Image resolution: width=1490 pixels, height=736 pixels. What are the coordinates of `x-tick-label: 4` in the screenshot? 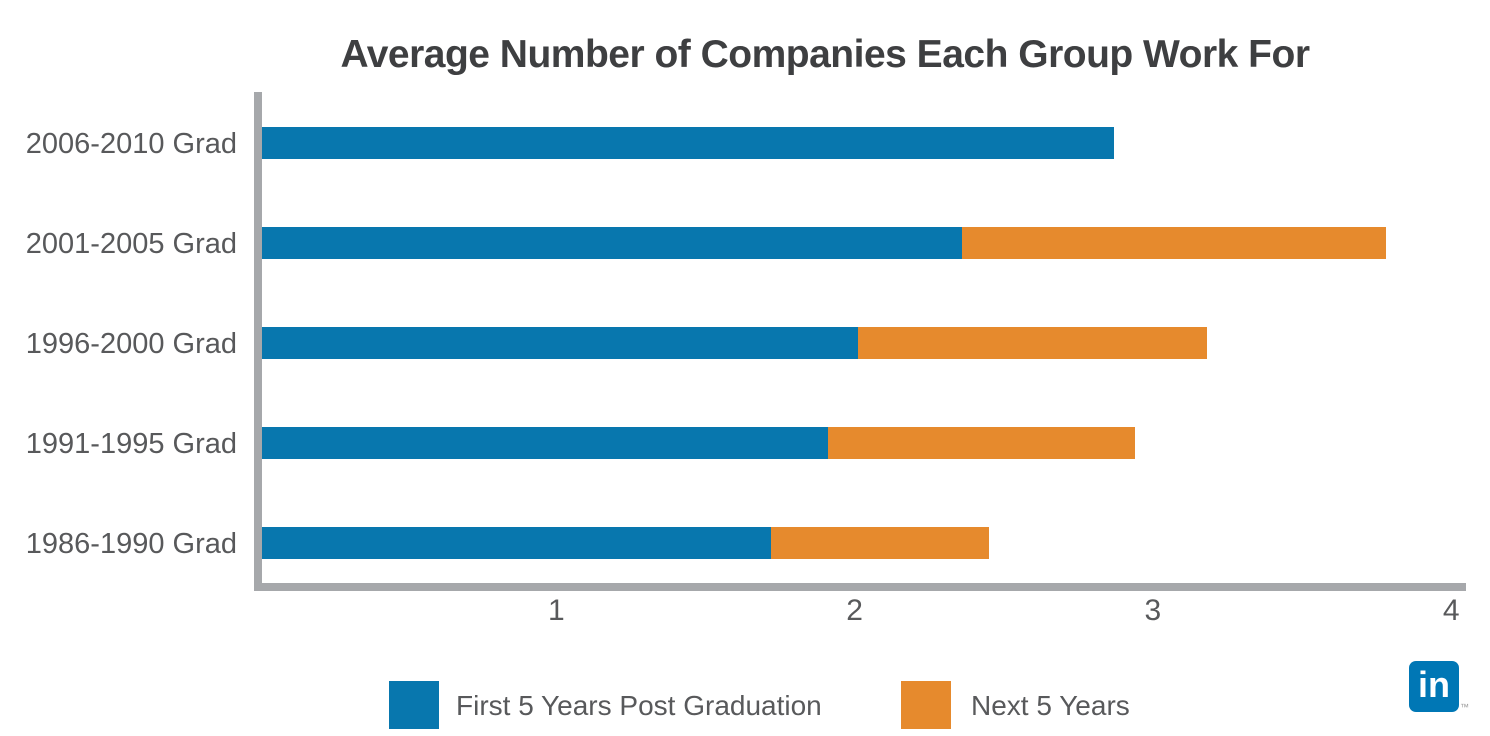 It's located at (1451, 610).